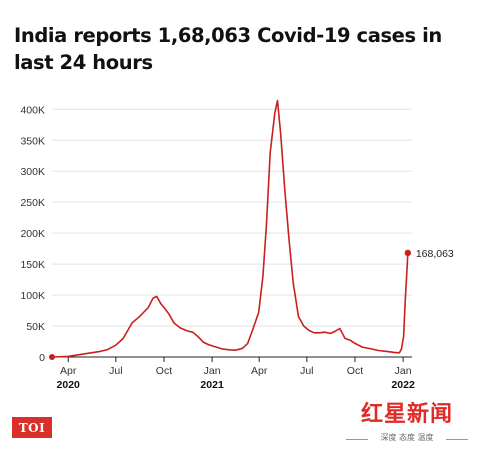 This screenshot has width=480, height=457. I want to click on x-tick-year-label: 2022, so click(403, 385).